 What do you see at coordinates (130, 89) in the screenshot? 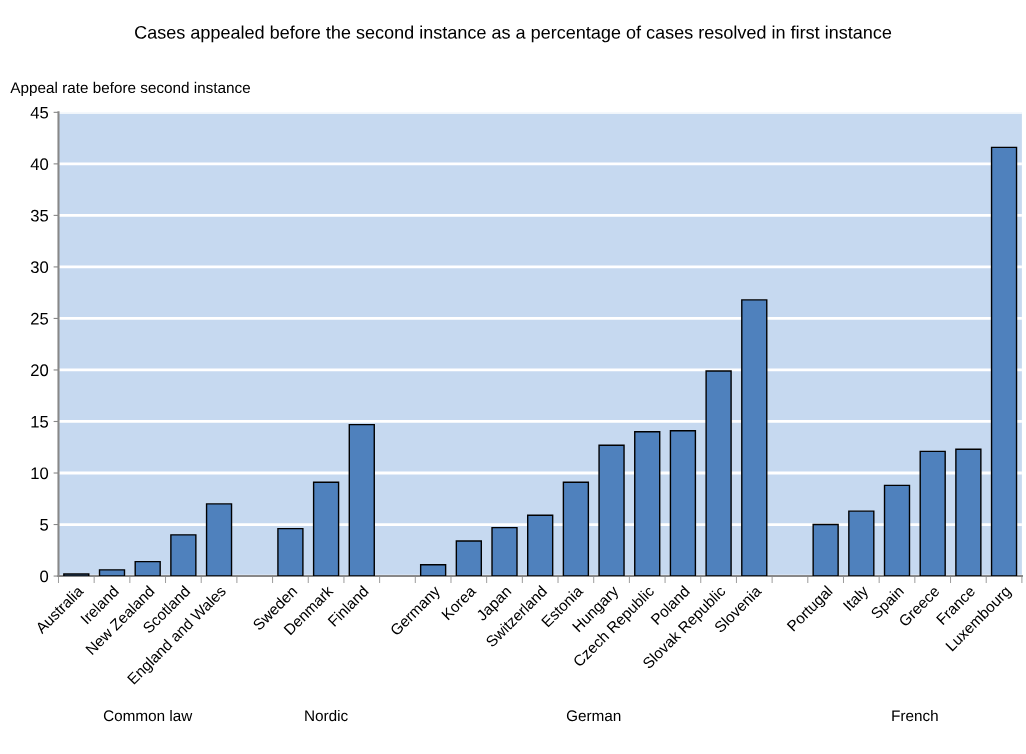
I see `y-axis-title: Appeal rate before second instance` at bounding box center [130, 89].